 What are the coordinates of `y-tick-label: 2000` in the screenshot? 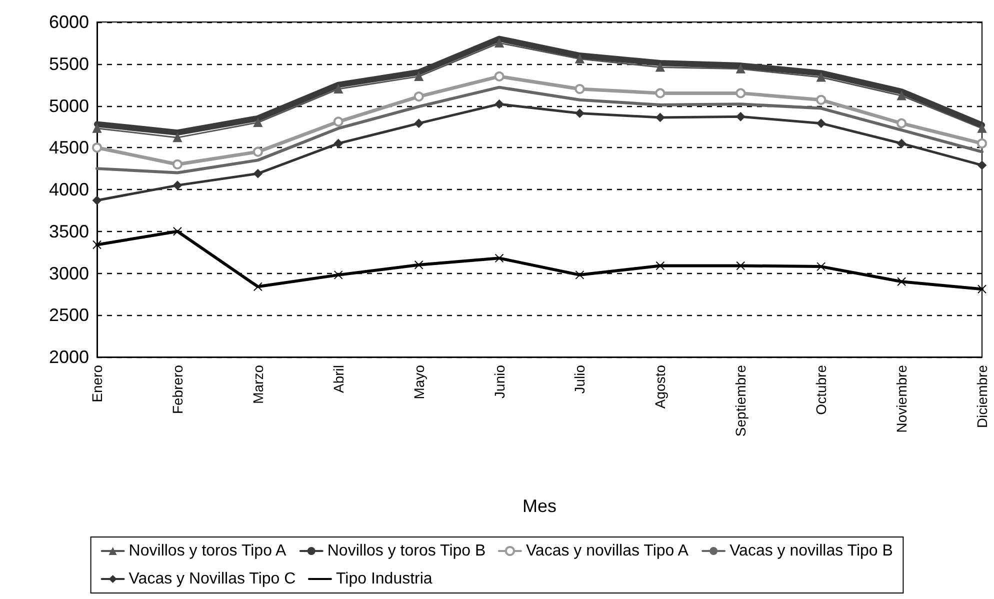 It's located at (68, 357).